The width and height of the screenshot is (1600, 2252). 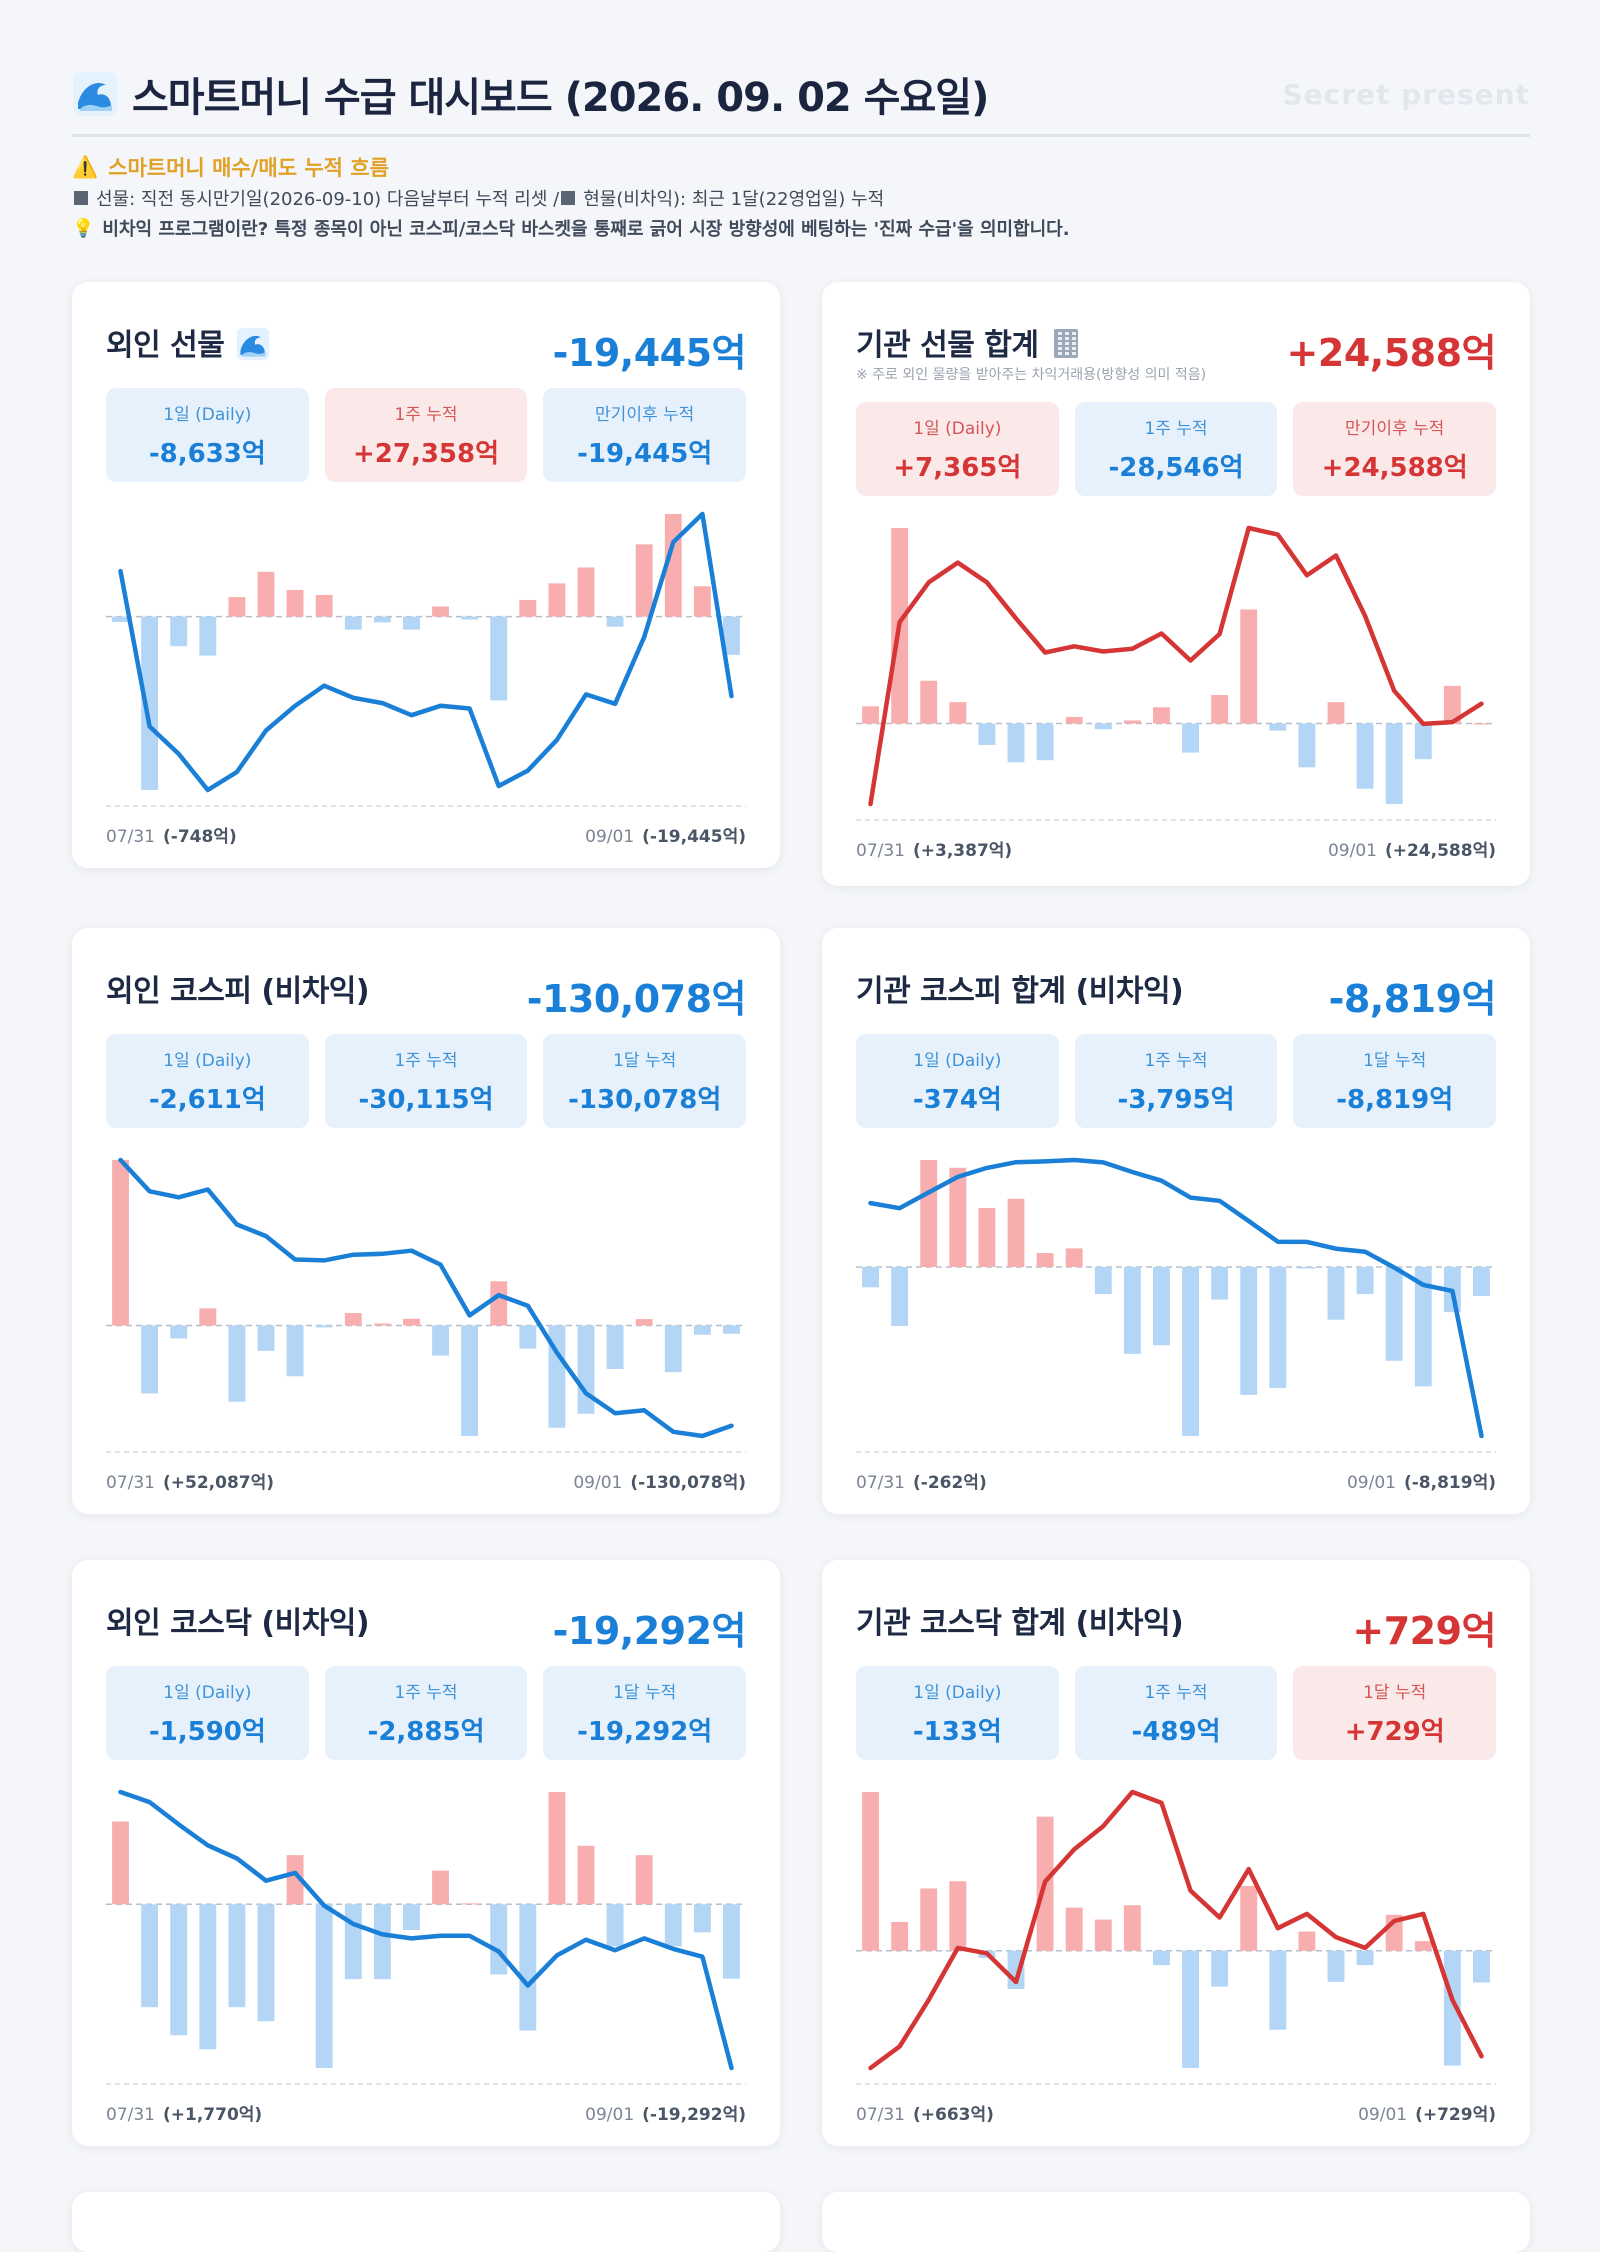 What do you see at coordinates (426, 2112) in the screenshot?
I see `chart-footer: 07/31 (+1,770억) 09/01 (-19,292억)` at bounding box center [426, 2112].